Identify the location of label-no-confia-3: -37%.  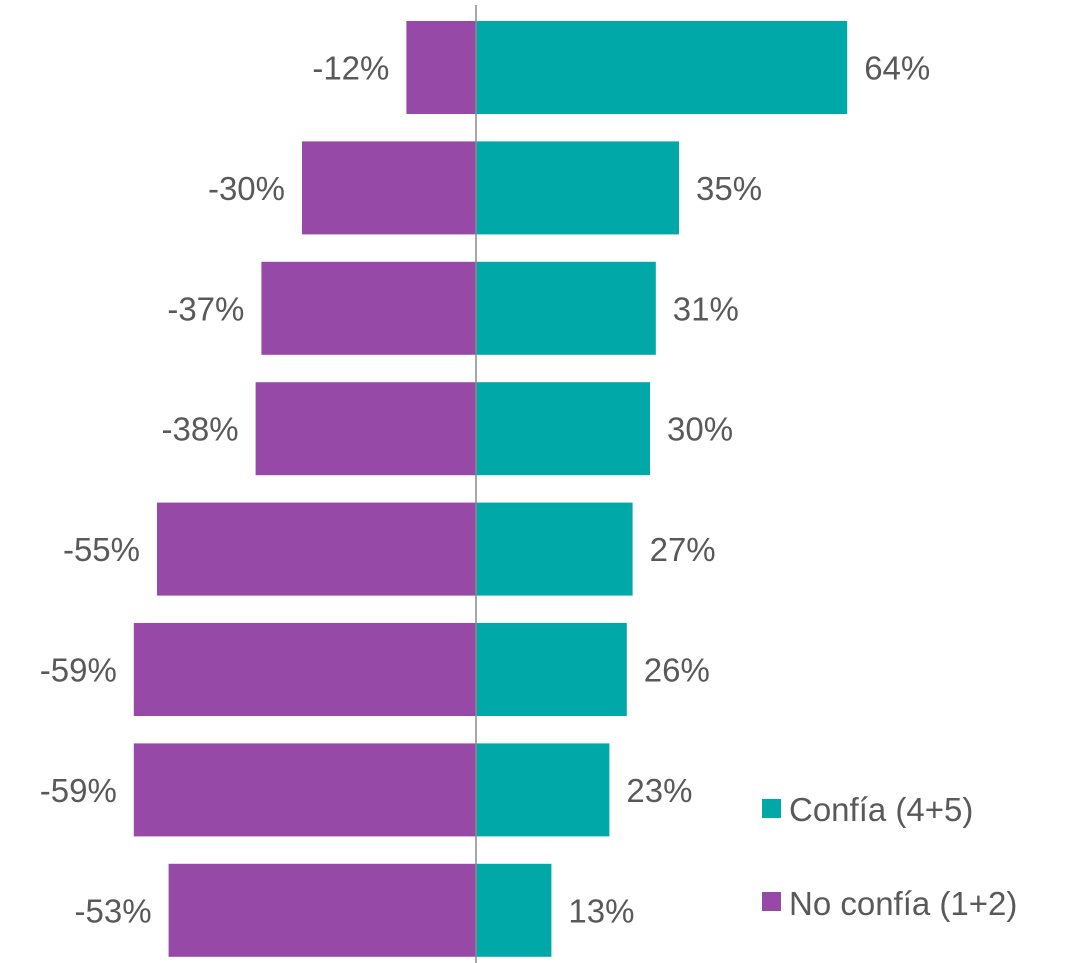
(205, 308).